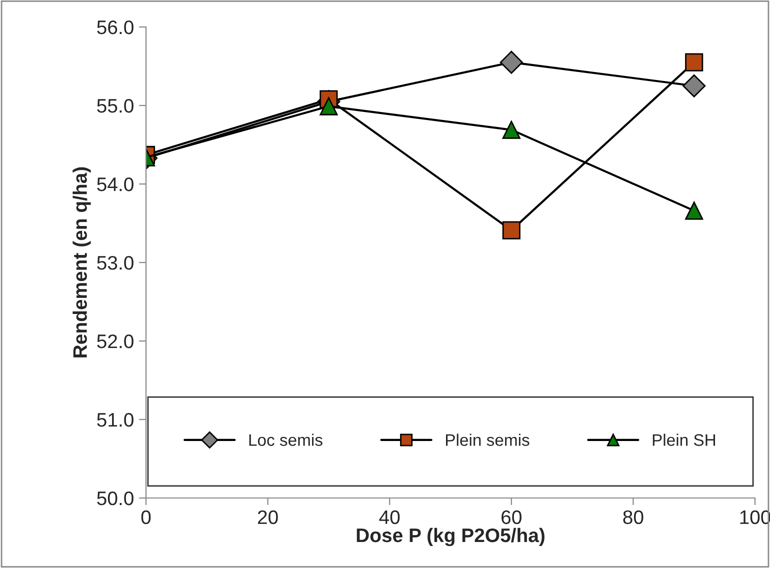 This screenshot has height=568, width=770. What do you see at coordinates (146, 517) in the screenshot?
I see `x-tick-label: 0` at bounding box center [146, 517].